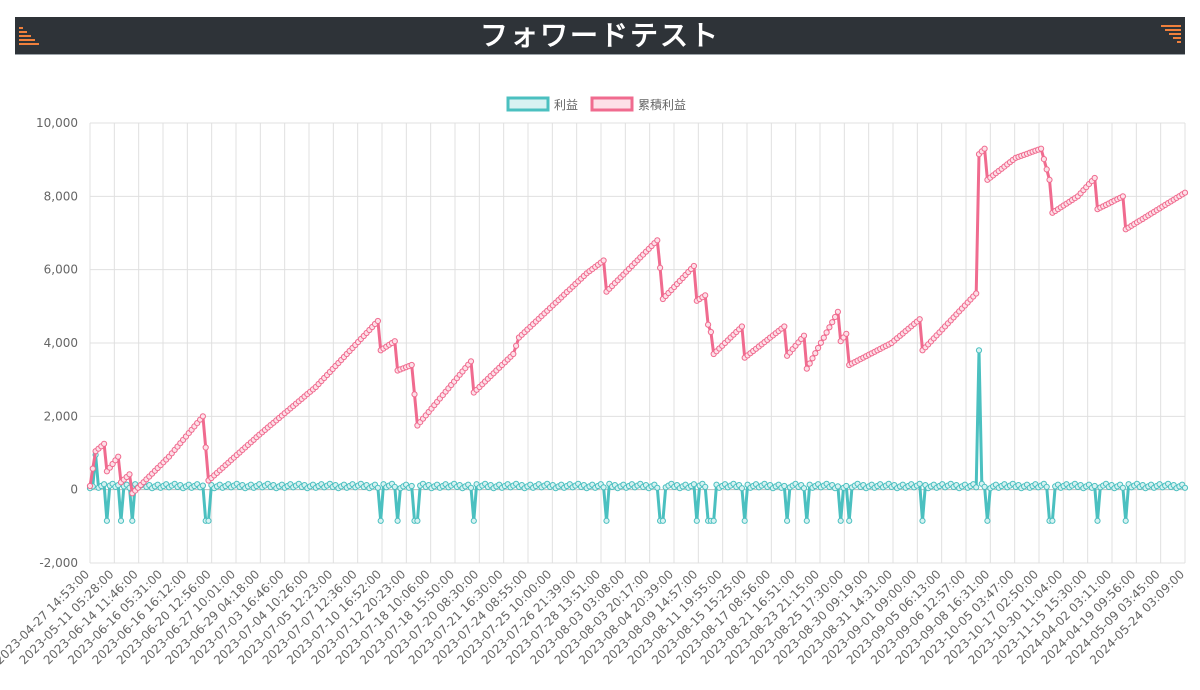 Image resolution: width=1200 pixels, height=690 pixels. What do you see at coordinates (74, 490) in the screenshot?
I see `y-tick-label: 0` at bounding box center [74, 490].